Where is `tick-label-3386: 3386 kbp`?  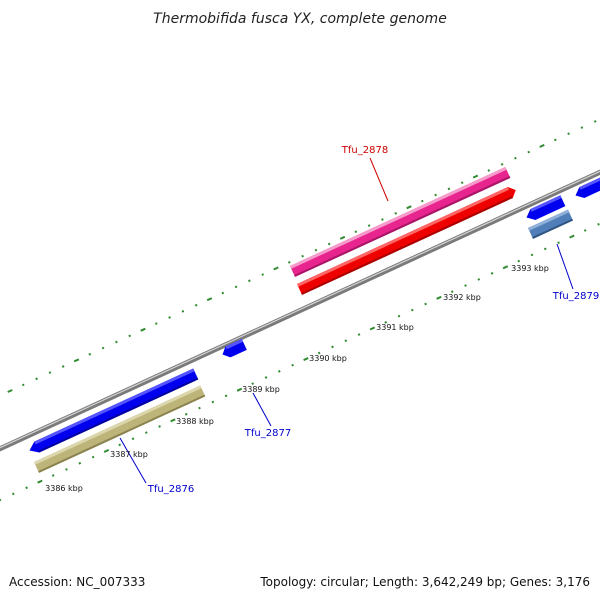
tick-label-3386: 3386 kbp is located at coordinates (64, 488).